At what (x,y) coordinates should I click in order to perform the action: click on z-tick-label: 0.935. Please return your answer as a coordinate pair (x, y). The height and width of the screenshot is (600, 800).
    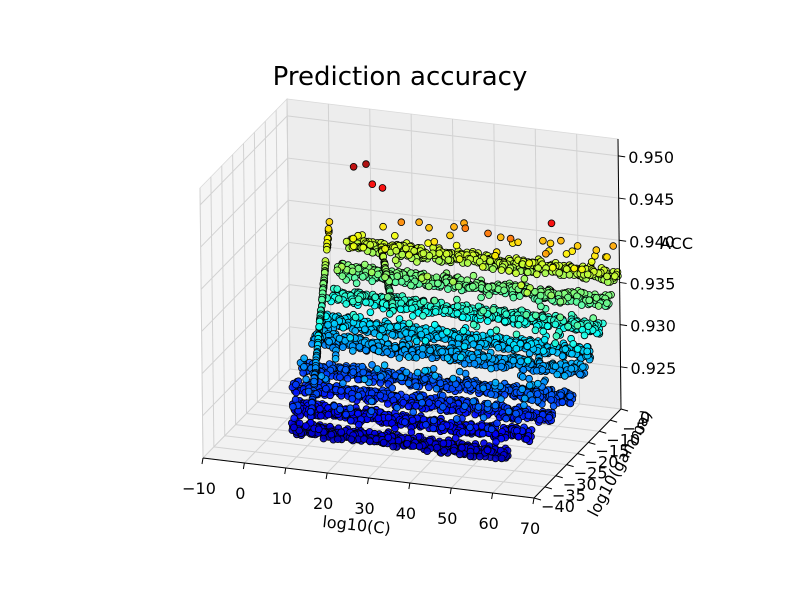
    Looking at the image, I should click on (653, 283).